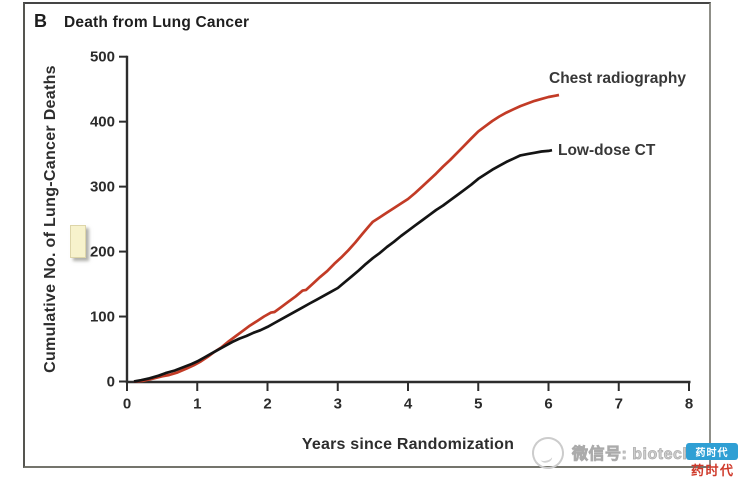  What do you see at coordinates (102, 122) in the screenshot?
I see `y-tick-label: 400` at bounding box center [102, 122].